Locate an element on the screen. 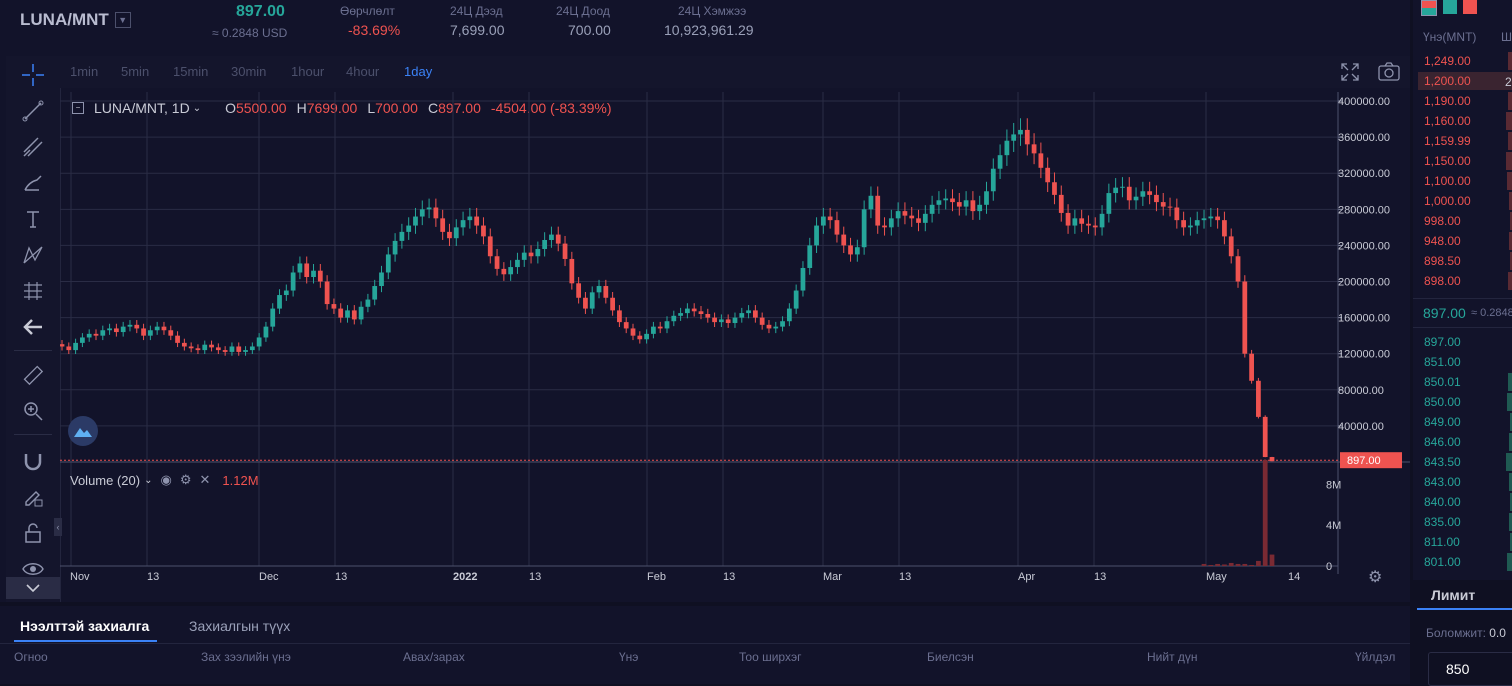 This screenshot has height=686, width=1512. ask-row: 1,190.00 is located at coordinates (1465, 101).